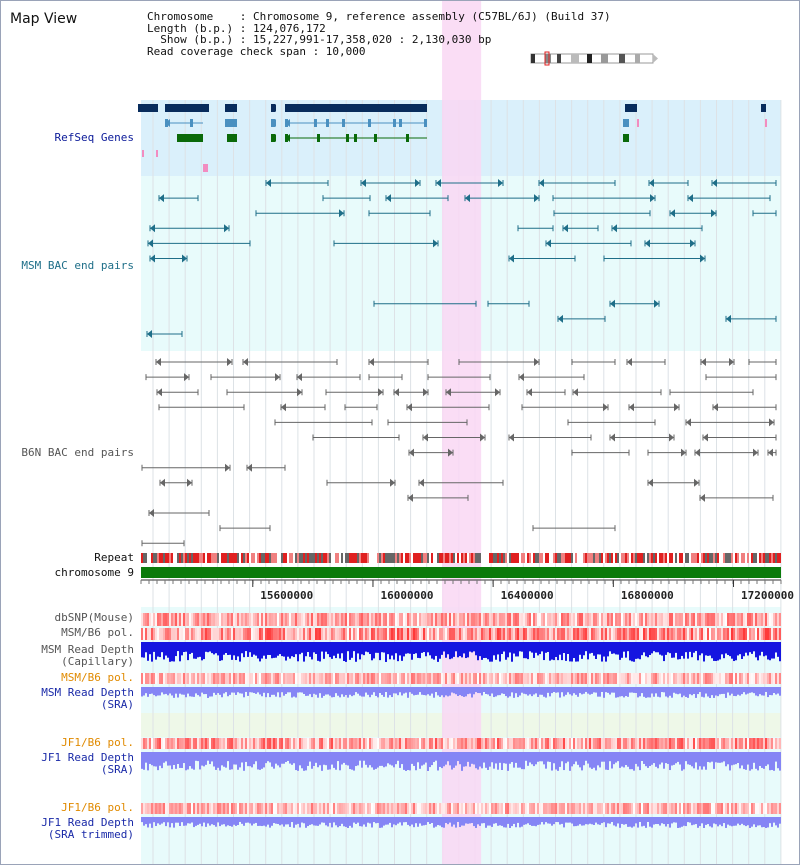 This screenshot has height=865, width=800. I want to click on refseq-genes-label: RefSeq Genes, so click(94, 137).